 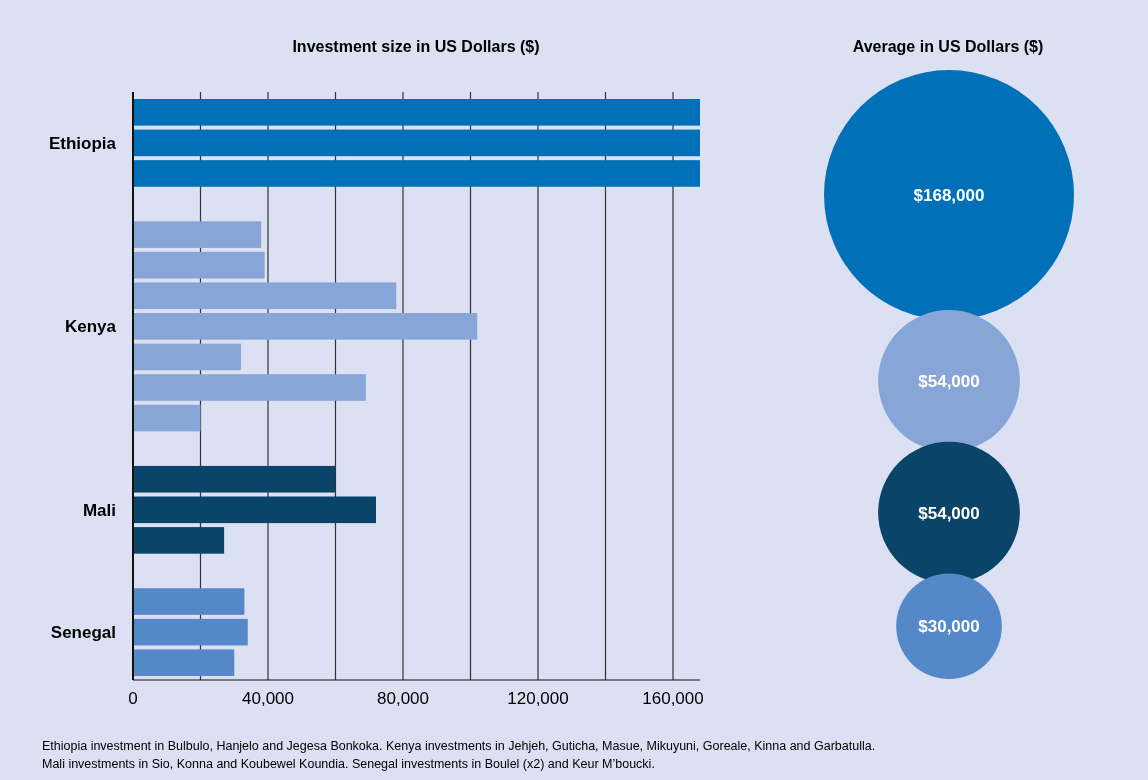 What do you see at coordinates (133, 698) in the screenshot?
I see `x-tick-label: 0` at bounding box center [133, 698].